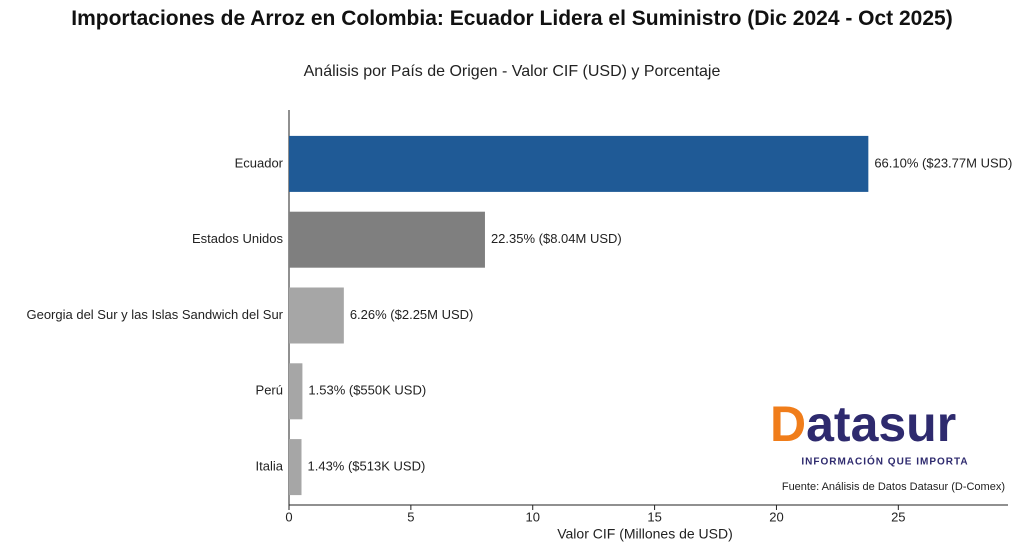 Image resolution: width=1024 pixels, height=560 pixels. I want to click on value-label: 1.53% ($550K USD), so click(367, 390).